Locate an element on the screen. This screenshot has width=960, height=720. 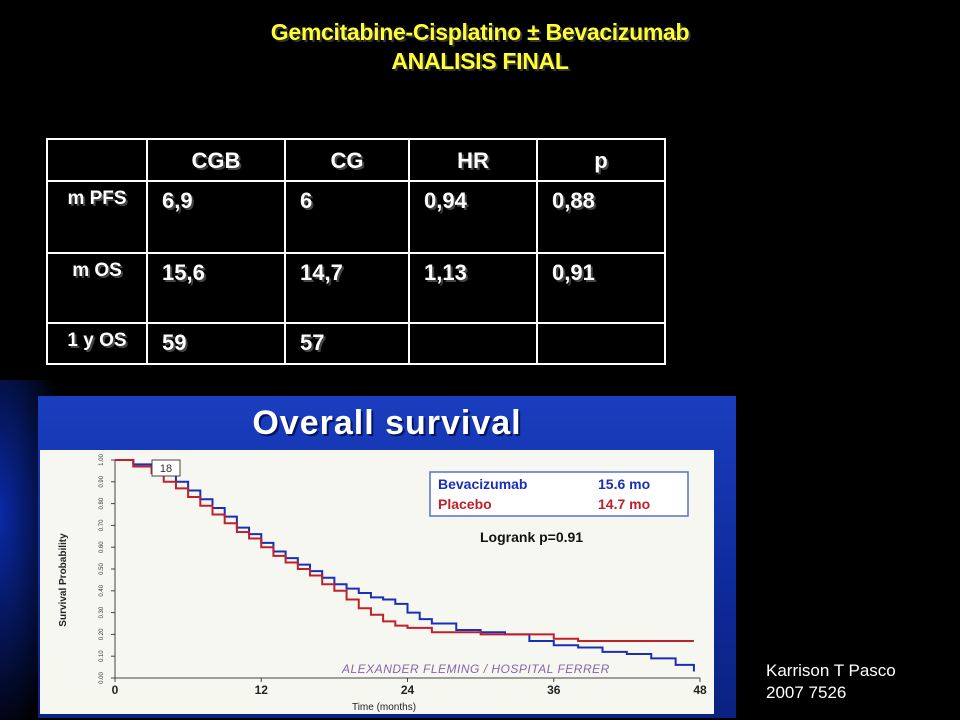
table-row: m PFS 6,9 6 0,94 0,88 is located at coordinates (356, 217).